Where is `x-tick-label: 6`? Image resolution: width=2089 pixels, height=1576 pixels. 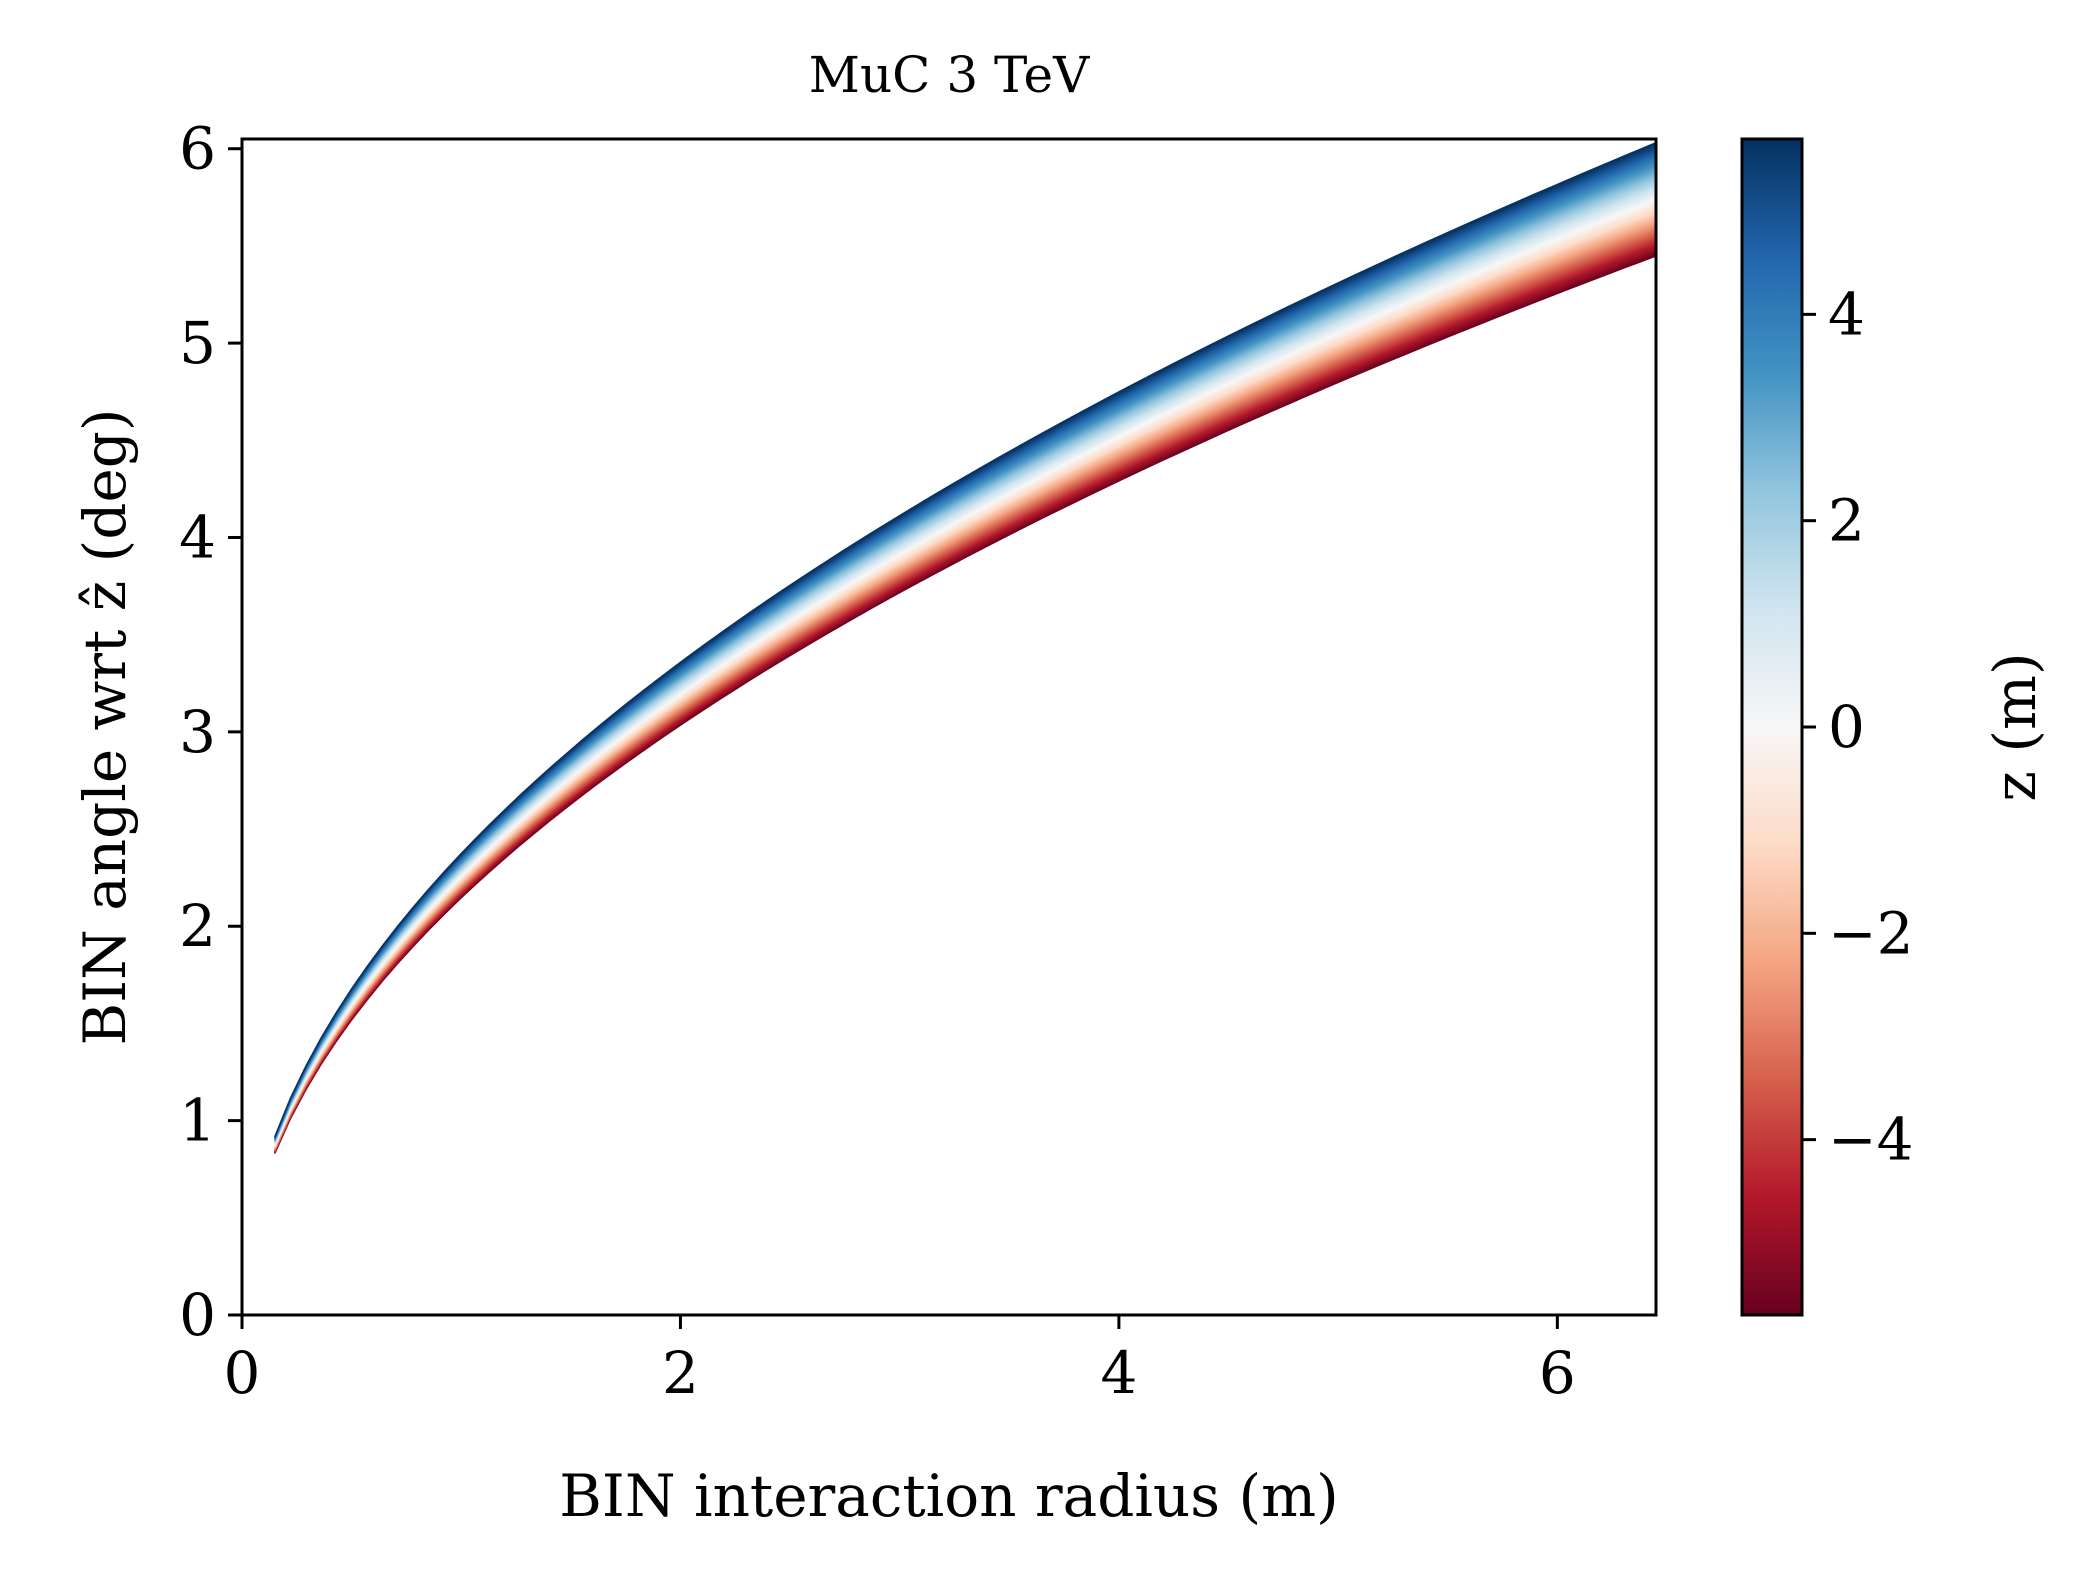
x-tick-label: 6 is located at coordinates (1557, 1373).